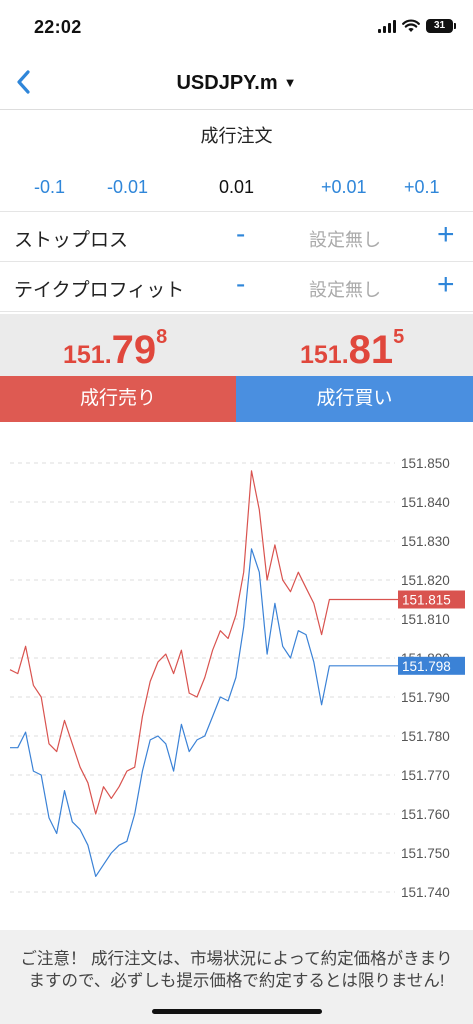 This screenshot has width=473, height=1024. What do you see at coordinates (441, 26) in the screenshot?
I see `battery-icon: 31` at bounding box center [441, 26].